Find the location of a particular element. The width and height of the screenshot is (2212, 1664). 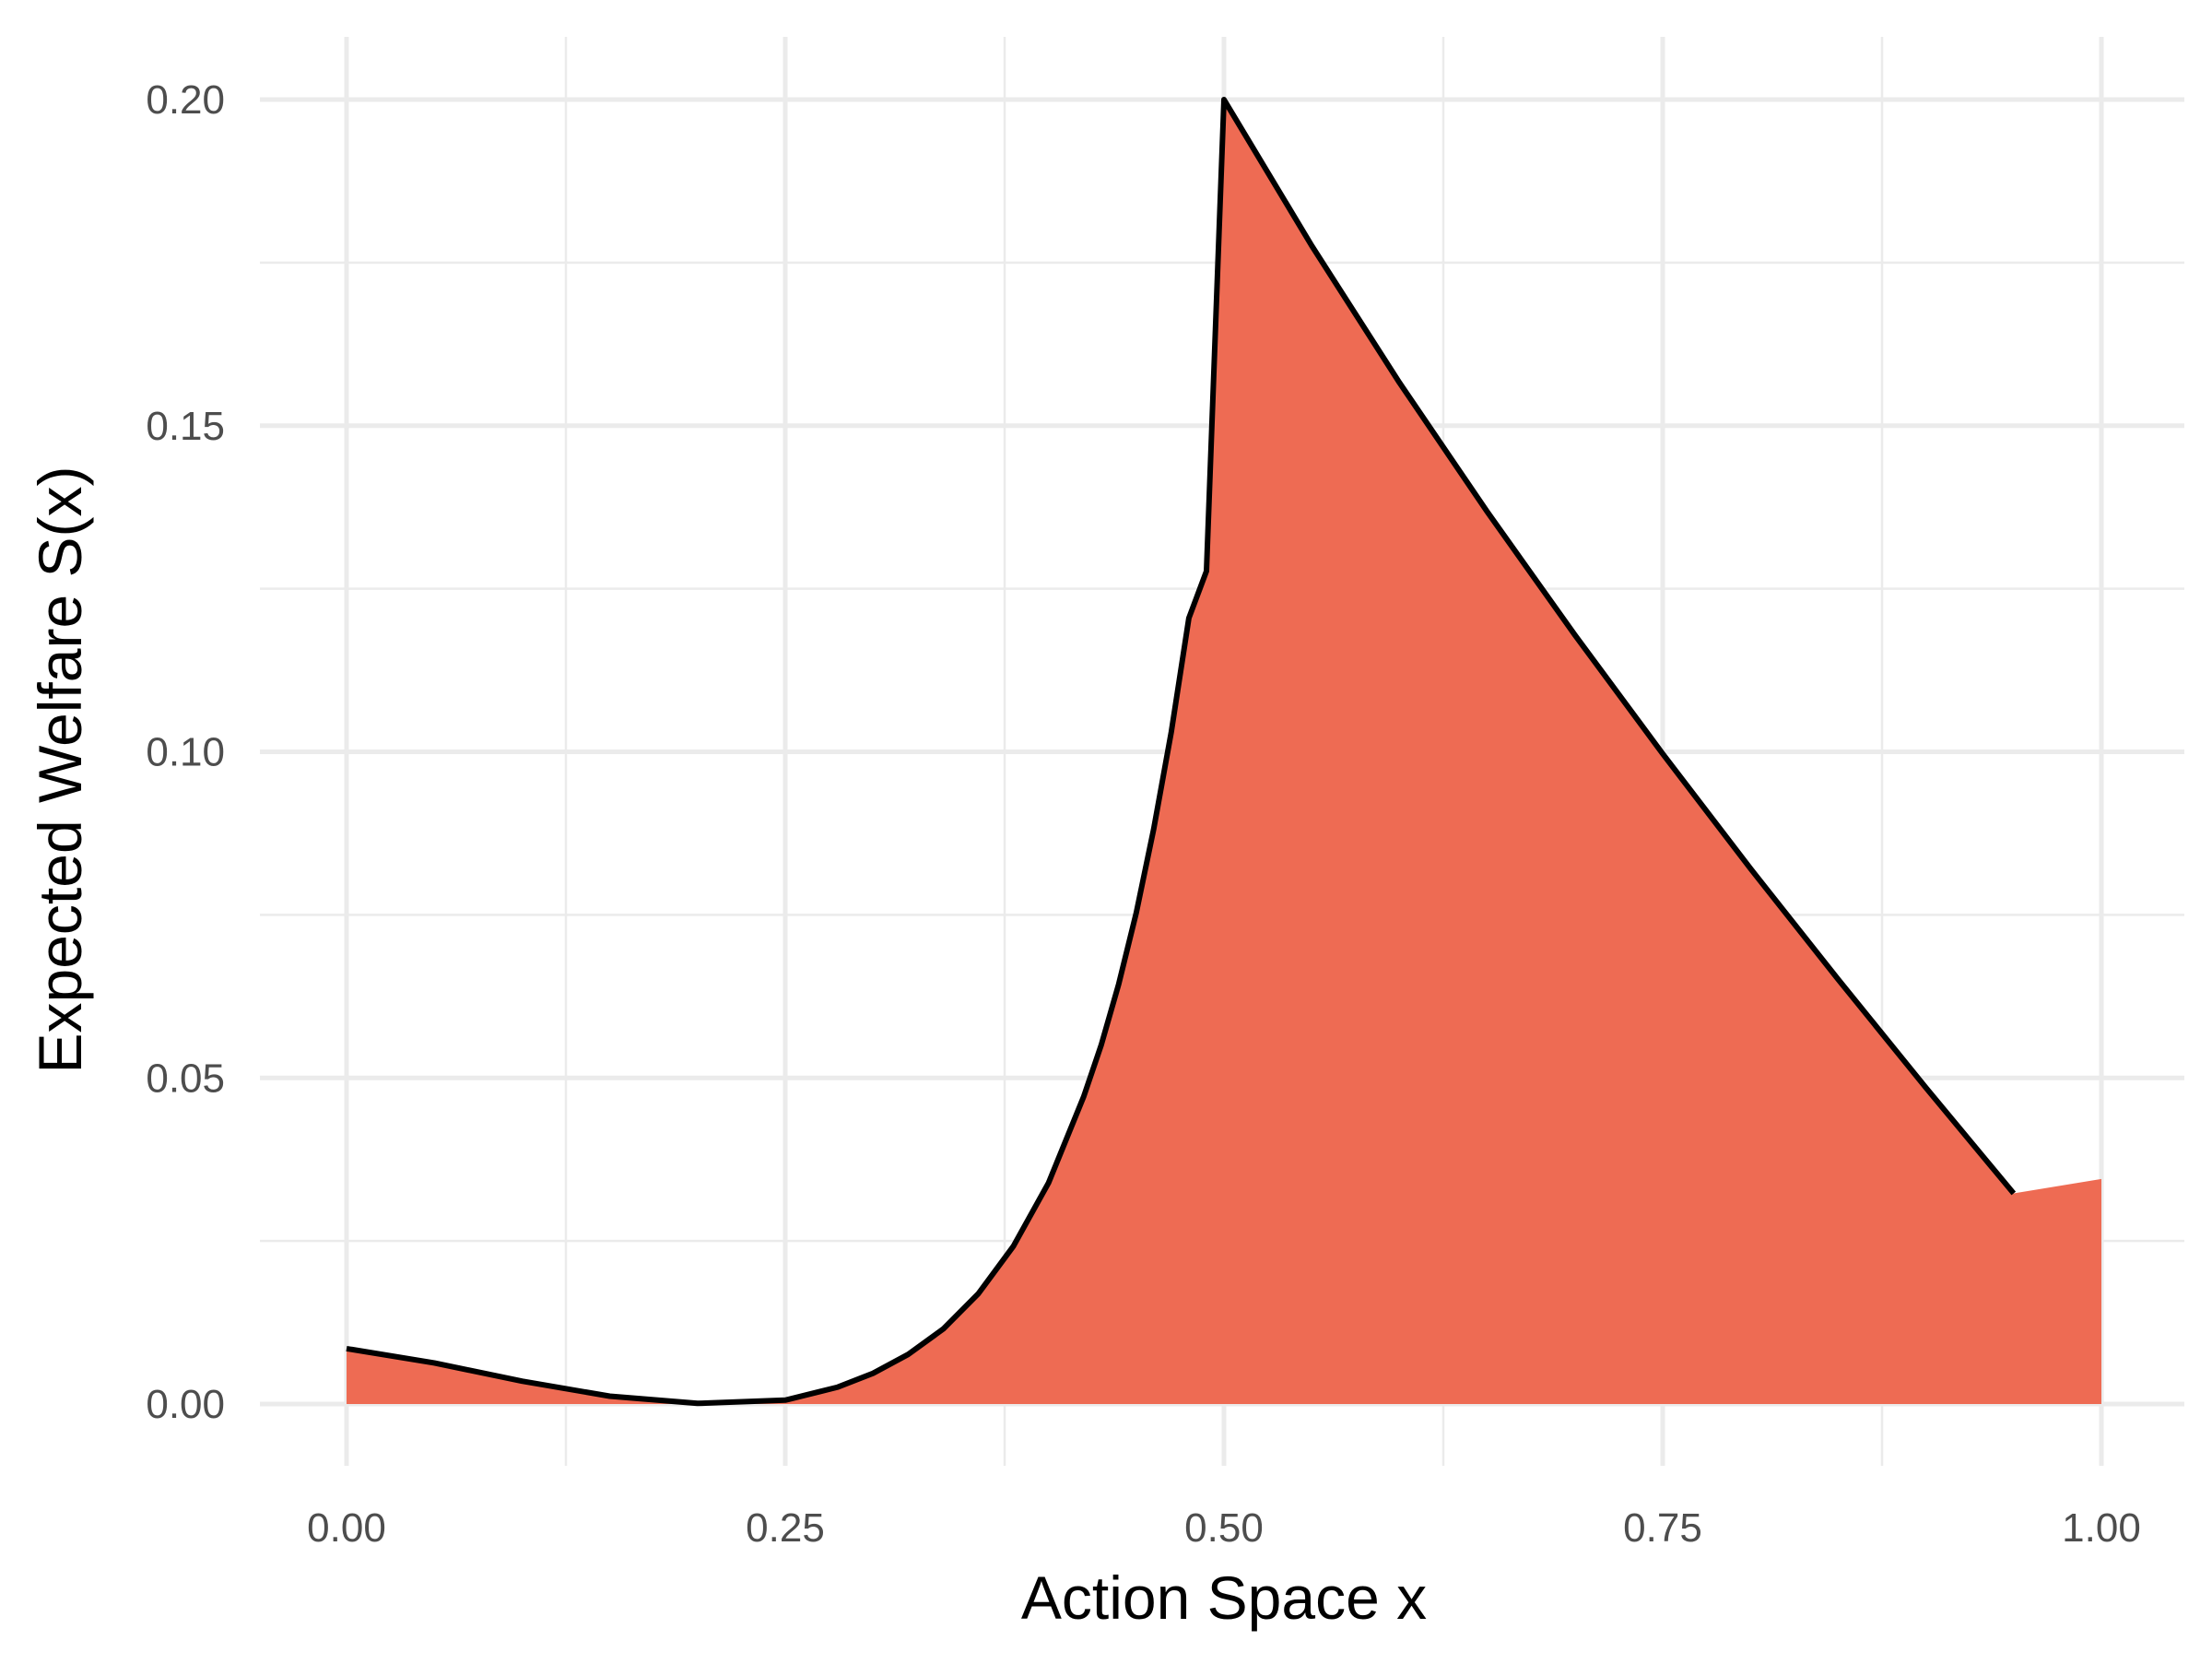

y-tick-label: 0.05 is located at coordinates (185, 1078).